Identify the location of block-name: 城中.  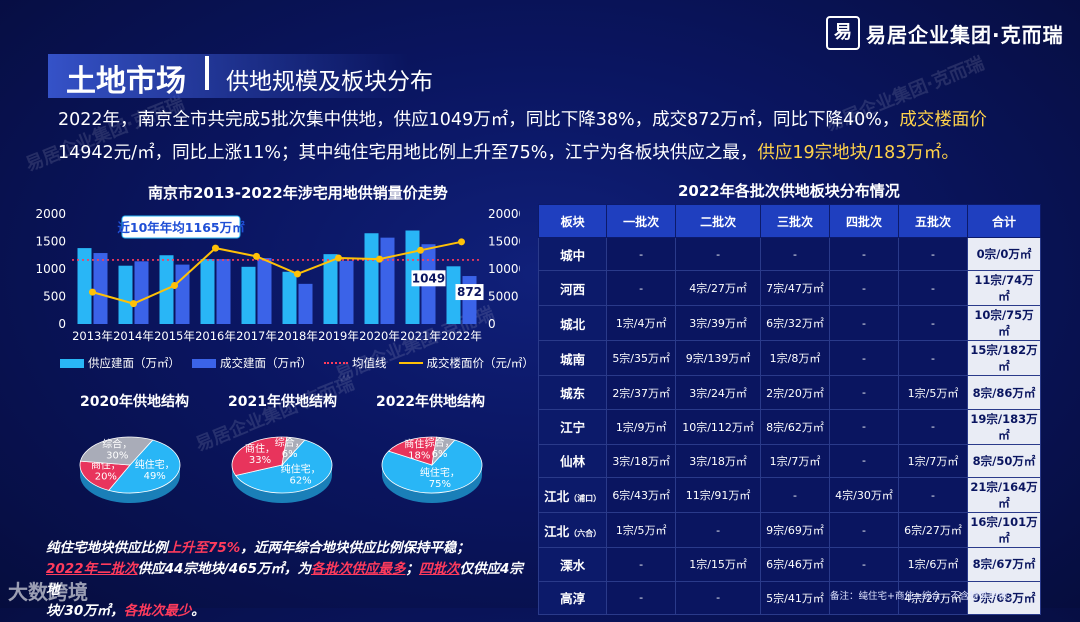
(573, 255).